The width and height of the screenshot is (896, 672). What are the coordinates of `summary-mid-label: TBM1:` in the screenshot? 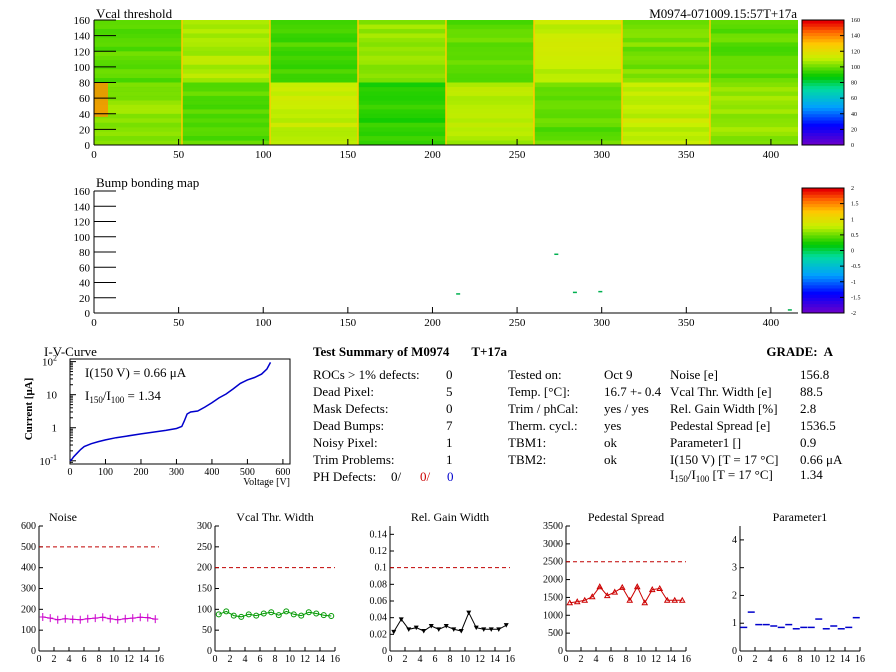 It's located at (527, 442).